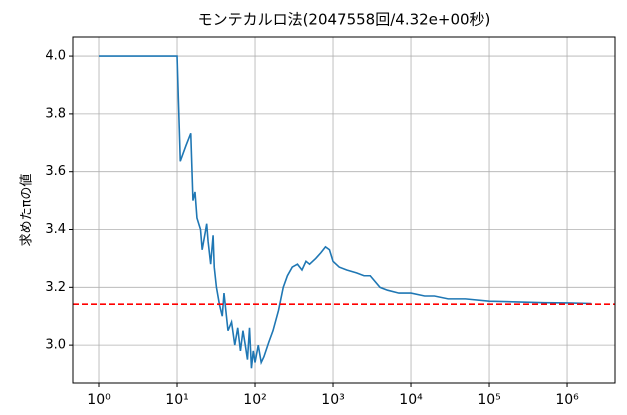  What do you see at coordinates (567, 400) in the screenshot?
I see `x-tick-label: 10⁶` at bounding box center [567, 400].